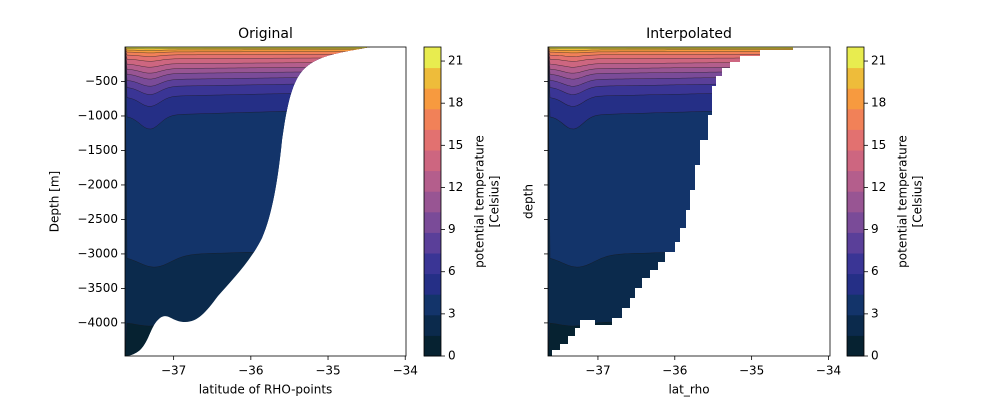  Describe the element at coordinates (97, 115) in the screenshot. I see `y-tick-label: −1000` at that location.